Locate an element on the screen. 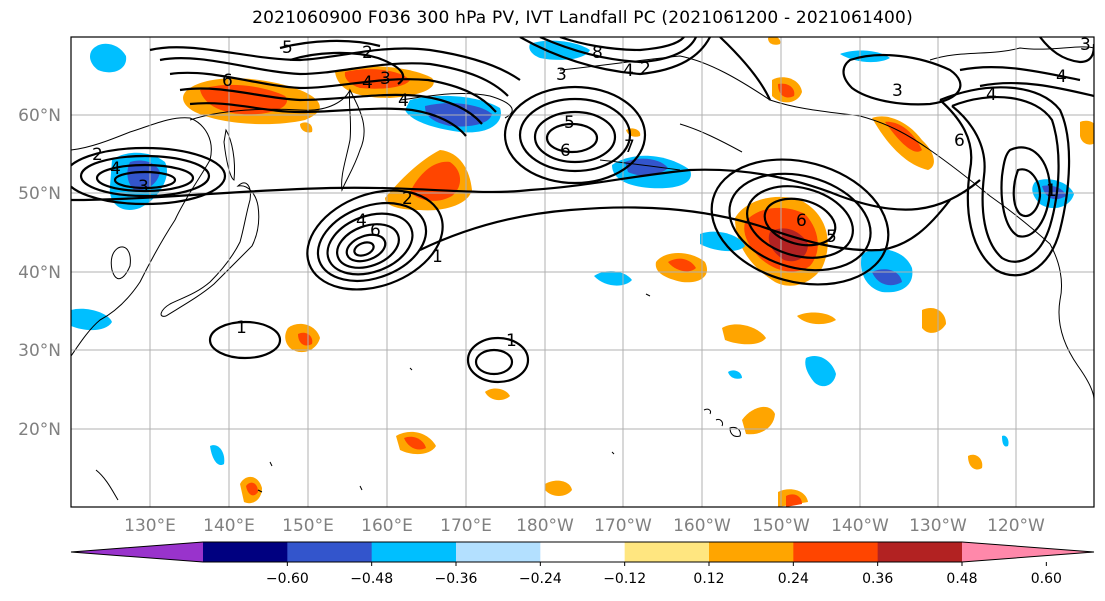 The height and width of the screenshot is (601, 1105). colorbar-extend-max is located at coordinates (1028, 552).